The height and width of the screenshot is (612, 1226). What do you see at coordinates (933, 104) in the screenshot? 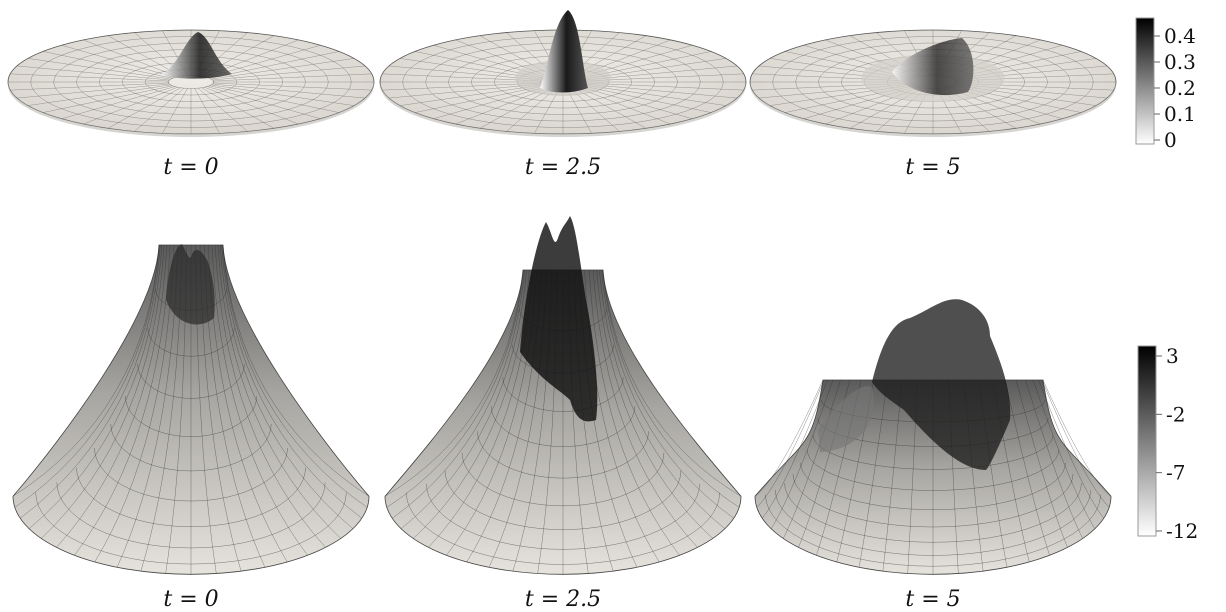
I see `row1-panel-3: t = 5` at bounding box center [933, 104].